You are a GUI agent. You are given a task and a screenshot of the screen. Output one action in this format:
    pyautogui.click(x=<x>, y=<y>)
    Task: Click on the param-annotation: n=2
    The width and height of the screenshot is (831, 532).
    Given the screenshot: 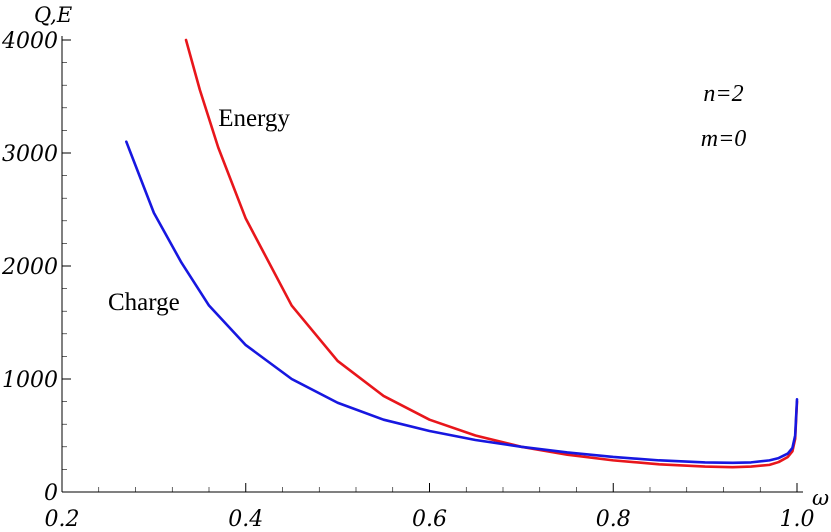 What is the action you would take?
    pyautogui.click(x=723, y=94)
    